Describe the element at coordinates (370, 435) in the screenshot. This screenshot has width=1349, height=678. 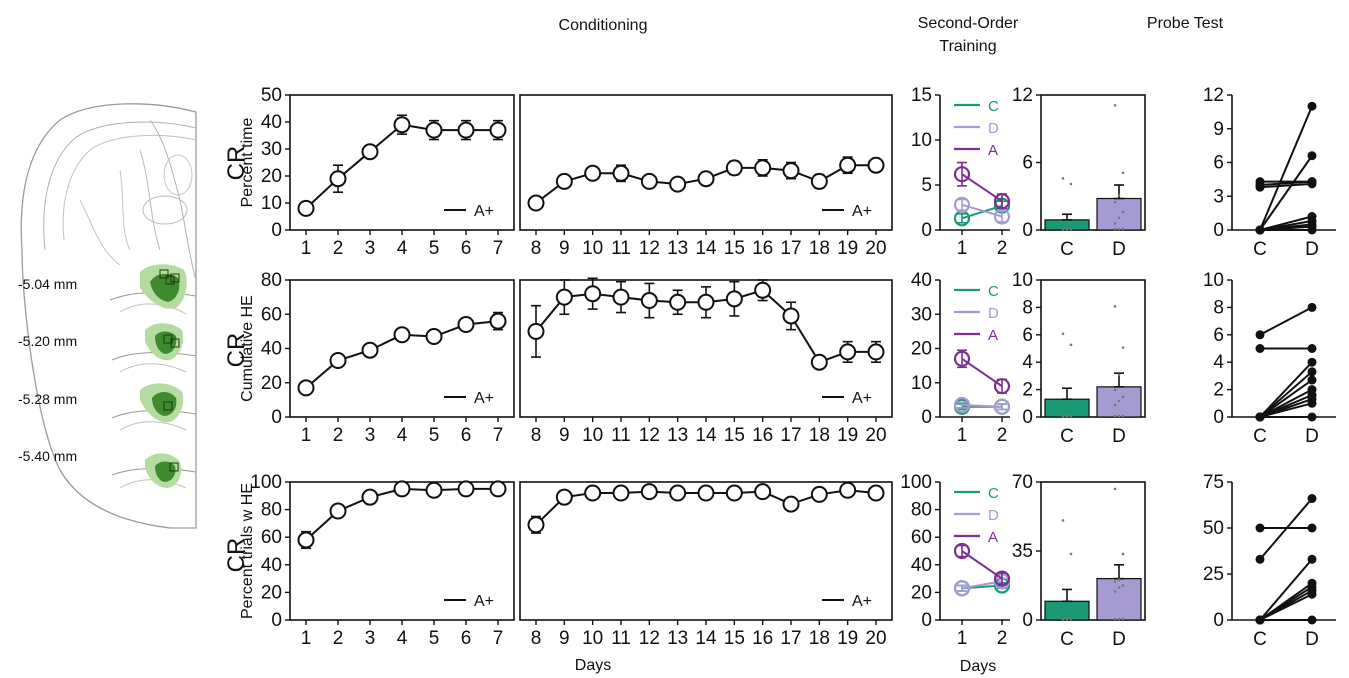
I see `x-tick-label: 3` at that location.